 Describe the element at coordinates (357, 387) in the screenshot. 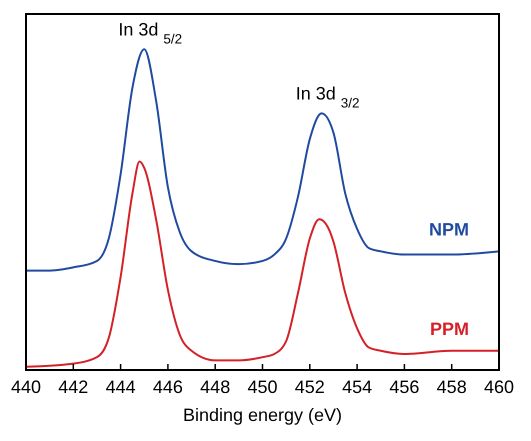

I see `x-tick-label: 454` at that location.